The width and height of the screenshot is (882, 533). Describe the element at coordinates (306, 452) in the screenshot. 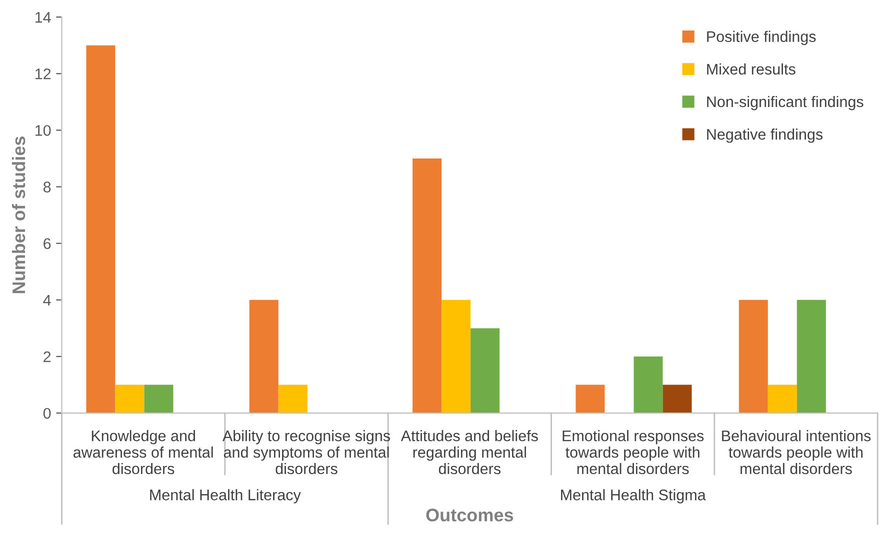

I see `x-tick-label: Ability to recognise signs and symptoms of mental disorders` at that location.